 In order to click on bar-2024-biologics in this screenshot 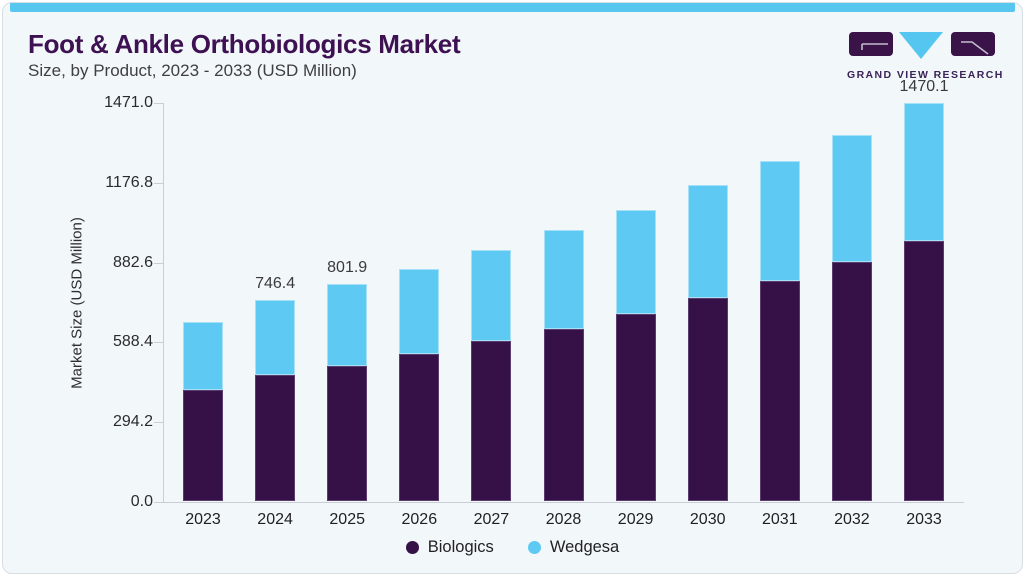, I will do `click(275, 438)`.